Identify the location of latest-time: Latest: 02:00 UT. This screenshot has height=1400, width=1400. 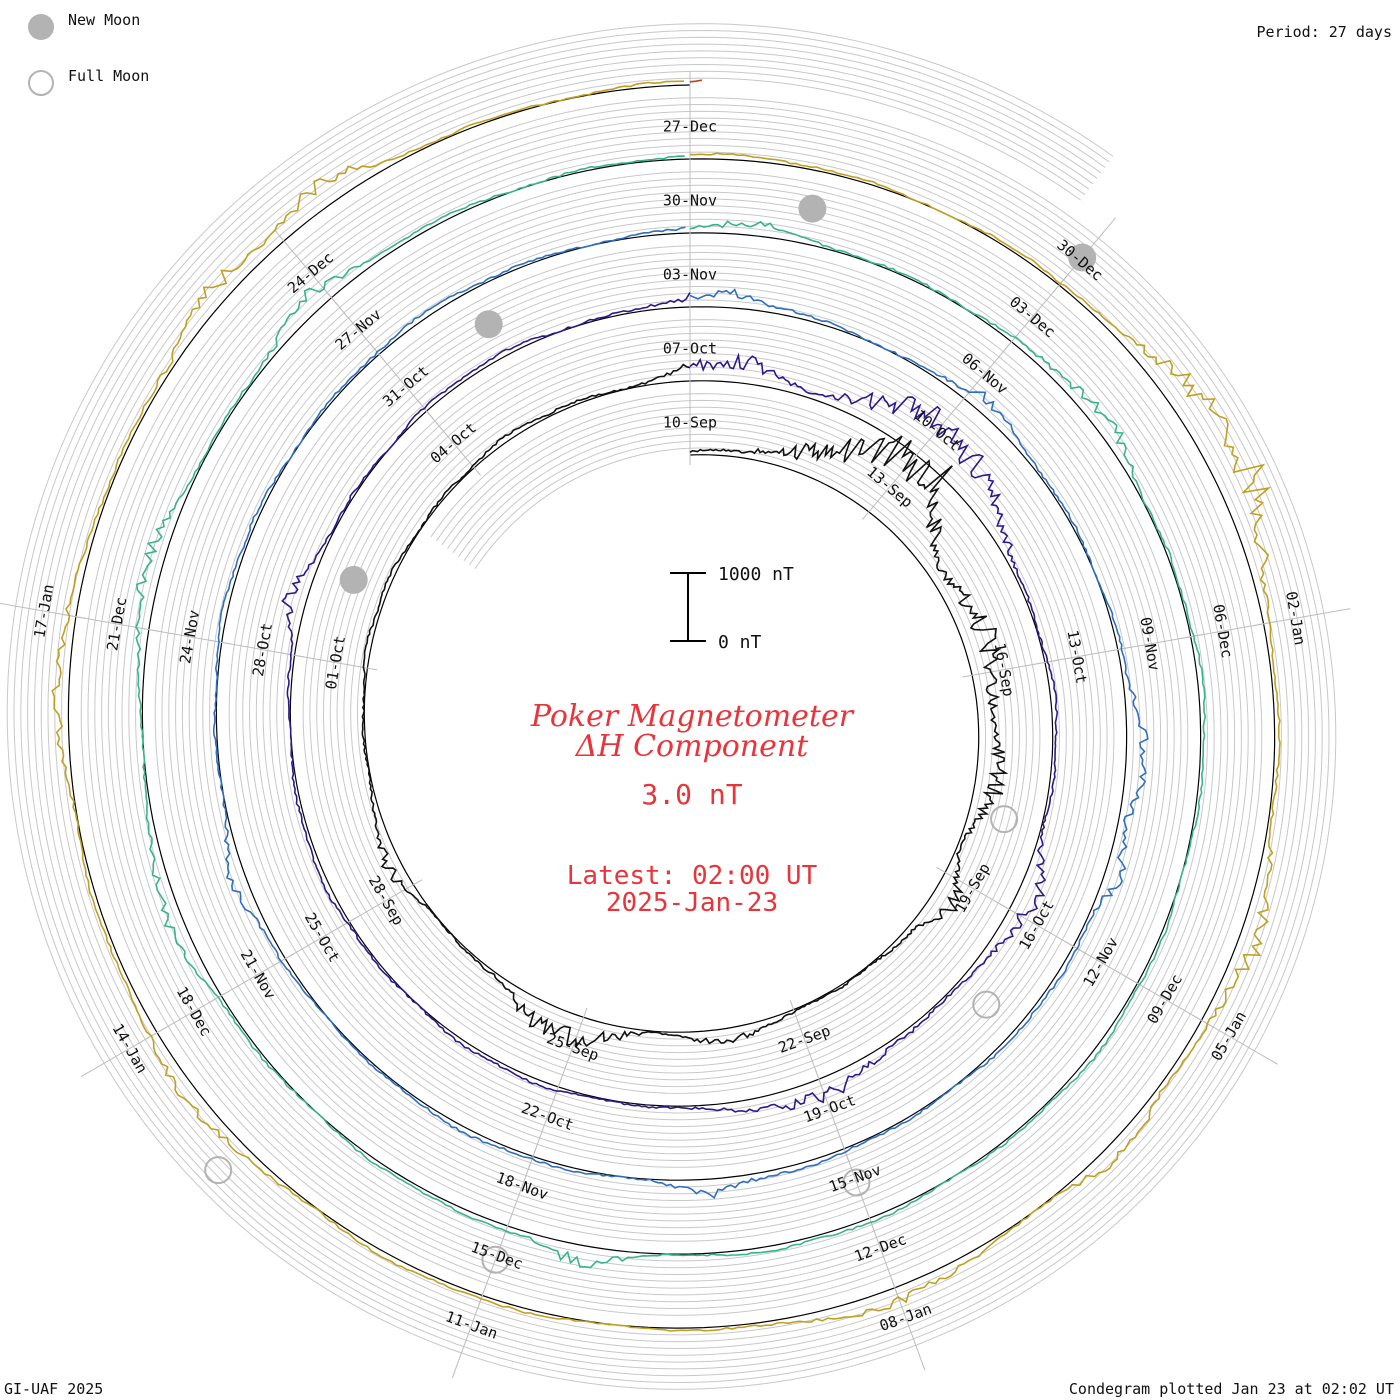
(692, 876).